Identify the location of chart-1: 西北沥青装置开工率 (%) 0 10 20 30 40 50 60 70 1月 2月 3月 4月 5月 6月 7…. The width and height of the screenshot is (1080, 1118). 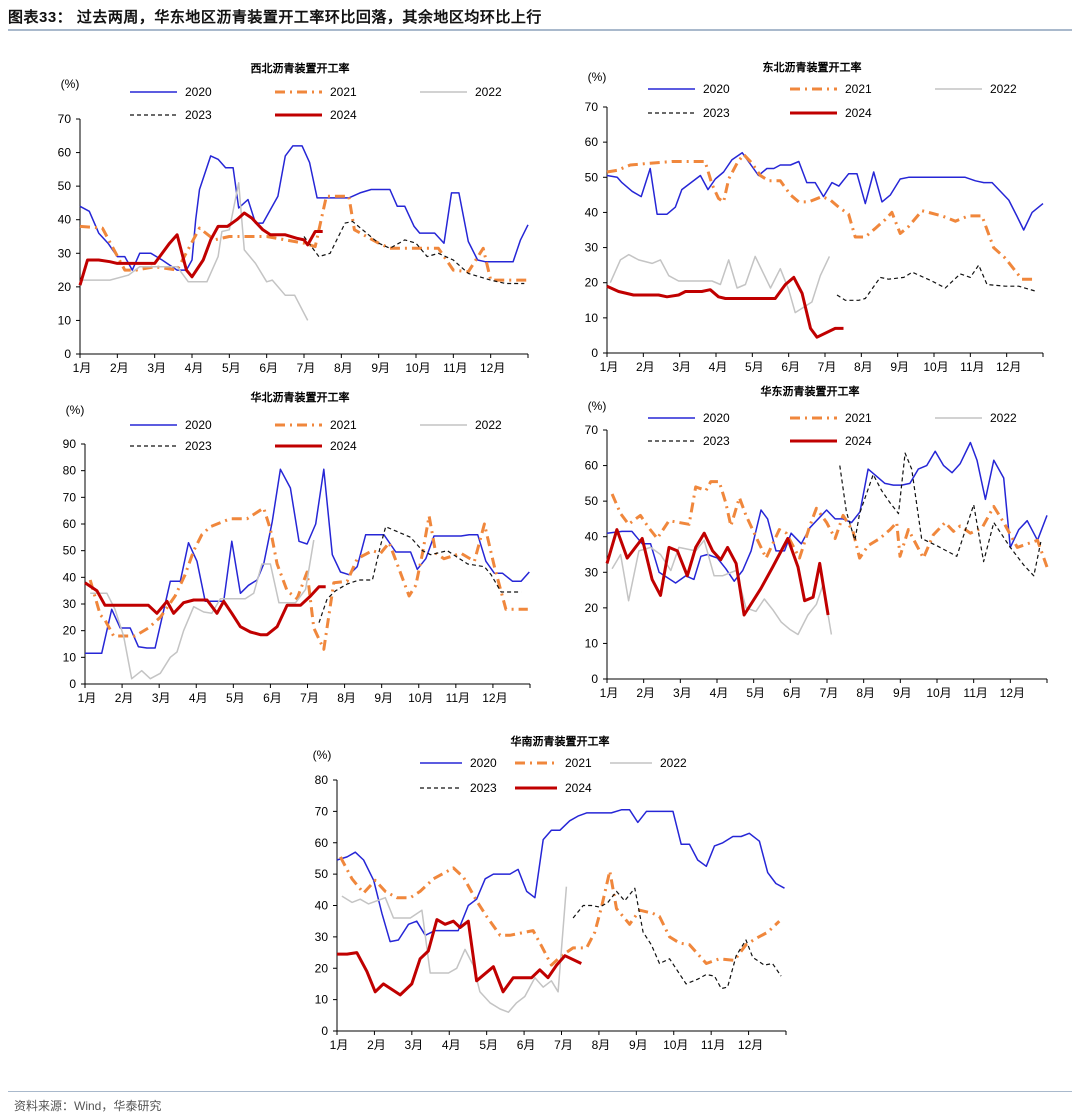
(293, 218).